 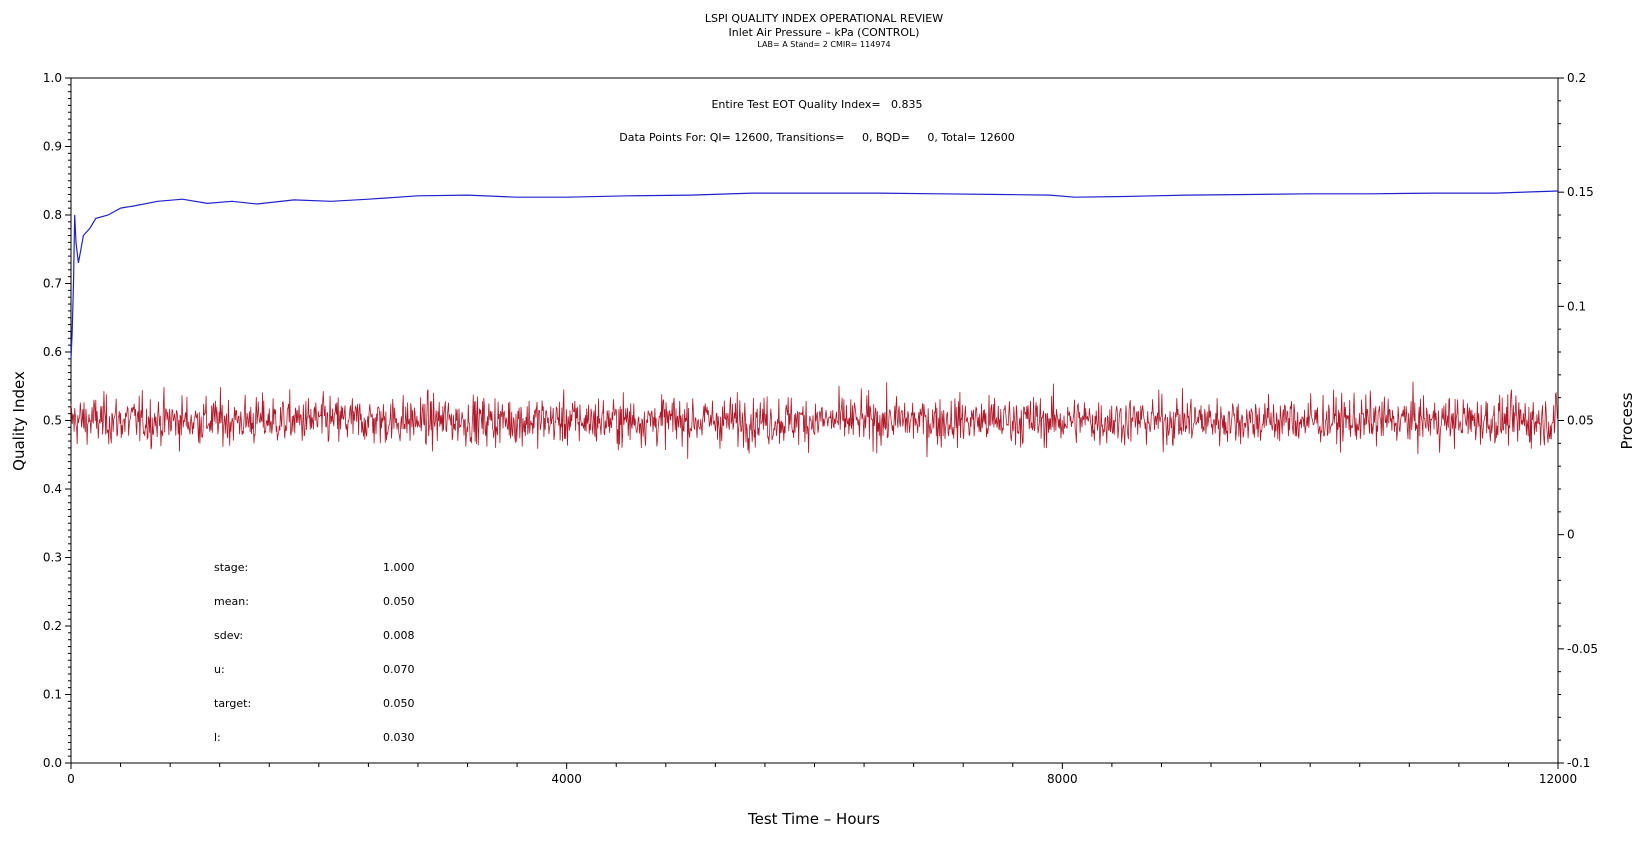 I want to click on left-axis-tick-label: 0.5, so click(x=52, y=421).